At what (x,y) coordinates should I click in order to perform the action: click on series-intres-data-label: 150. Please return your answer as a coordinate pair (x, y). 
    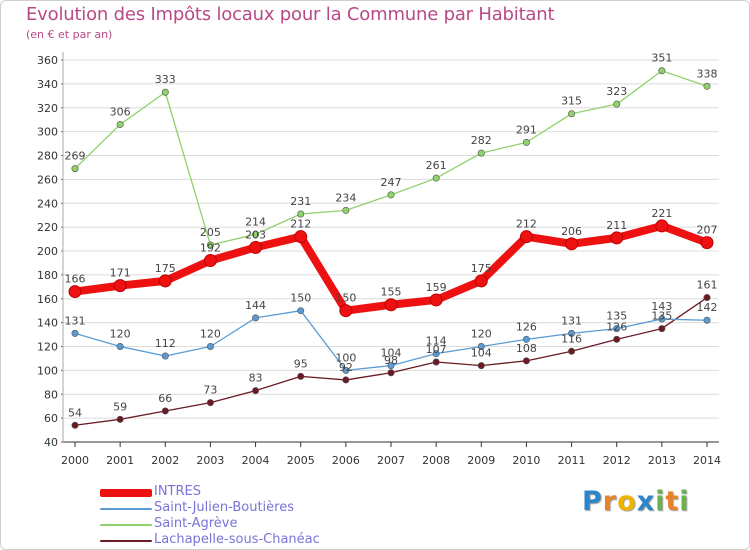
    Looking at the image, I should click on (345, 298).